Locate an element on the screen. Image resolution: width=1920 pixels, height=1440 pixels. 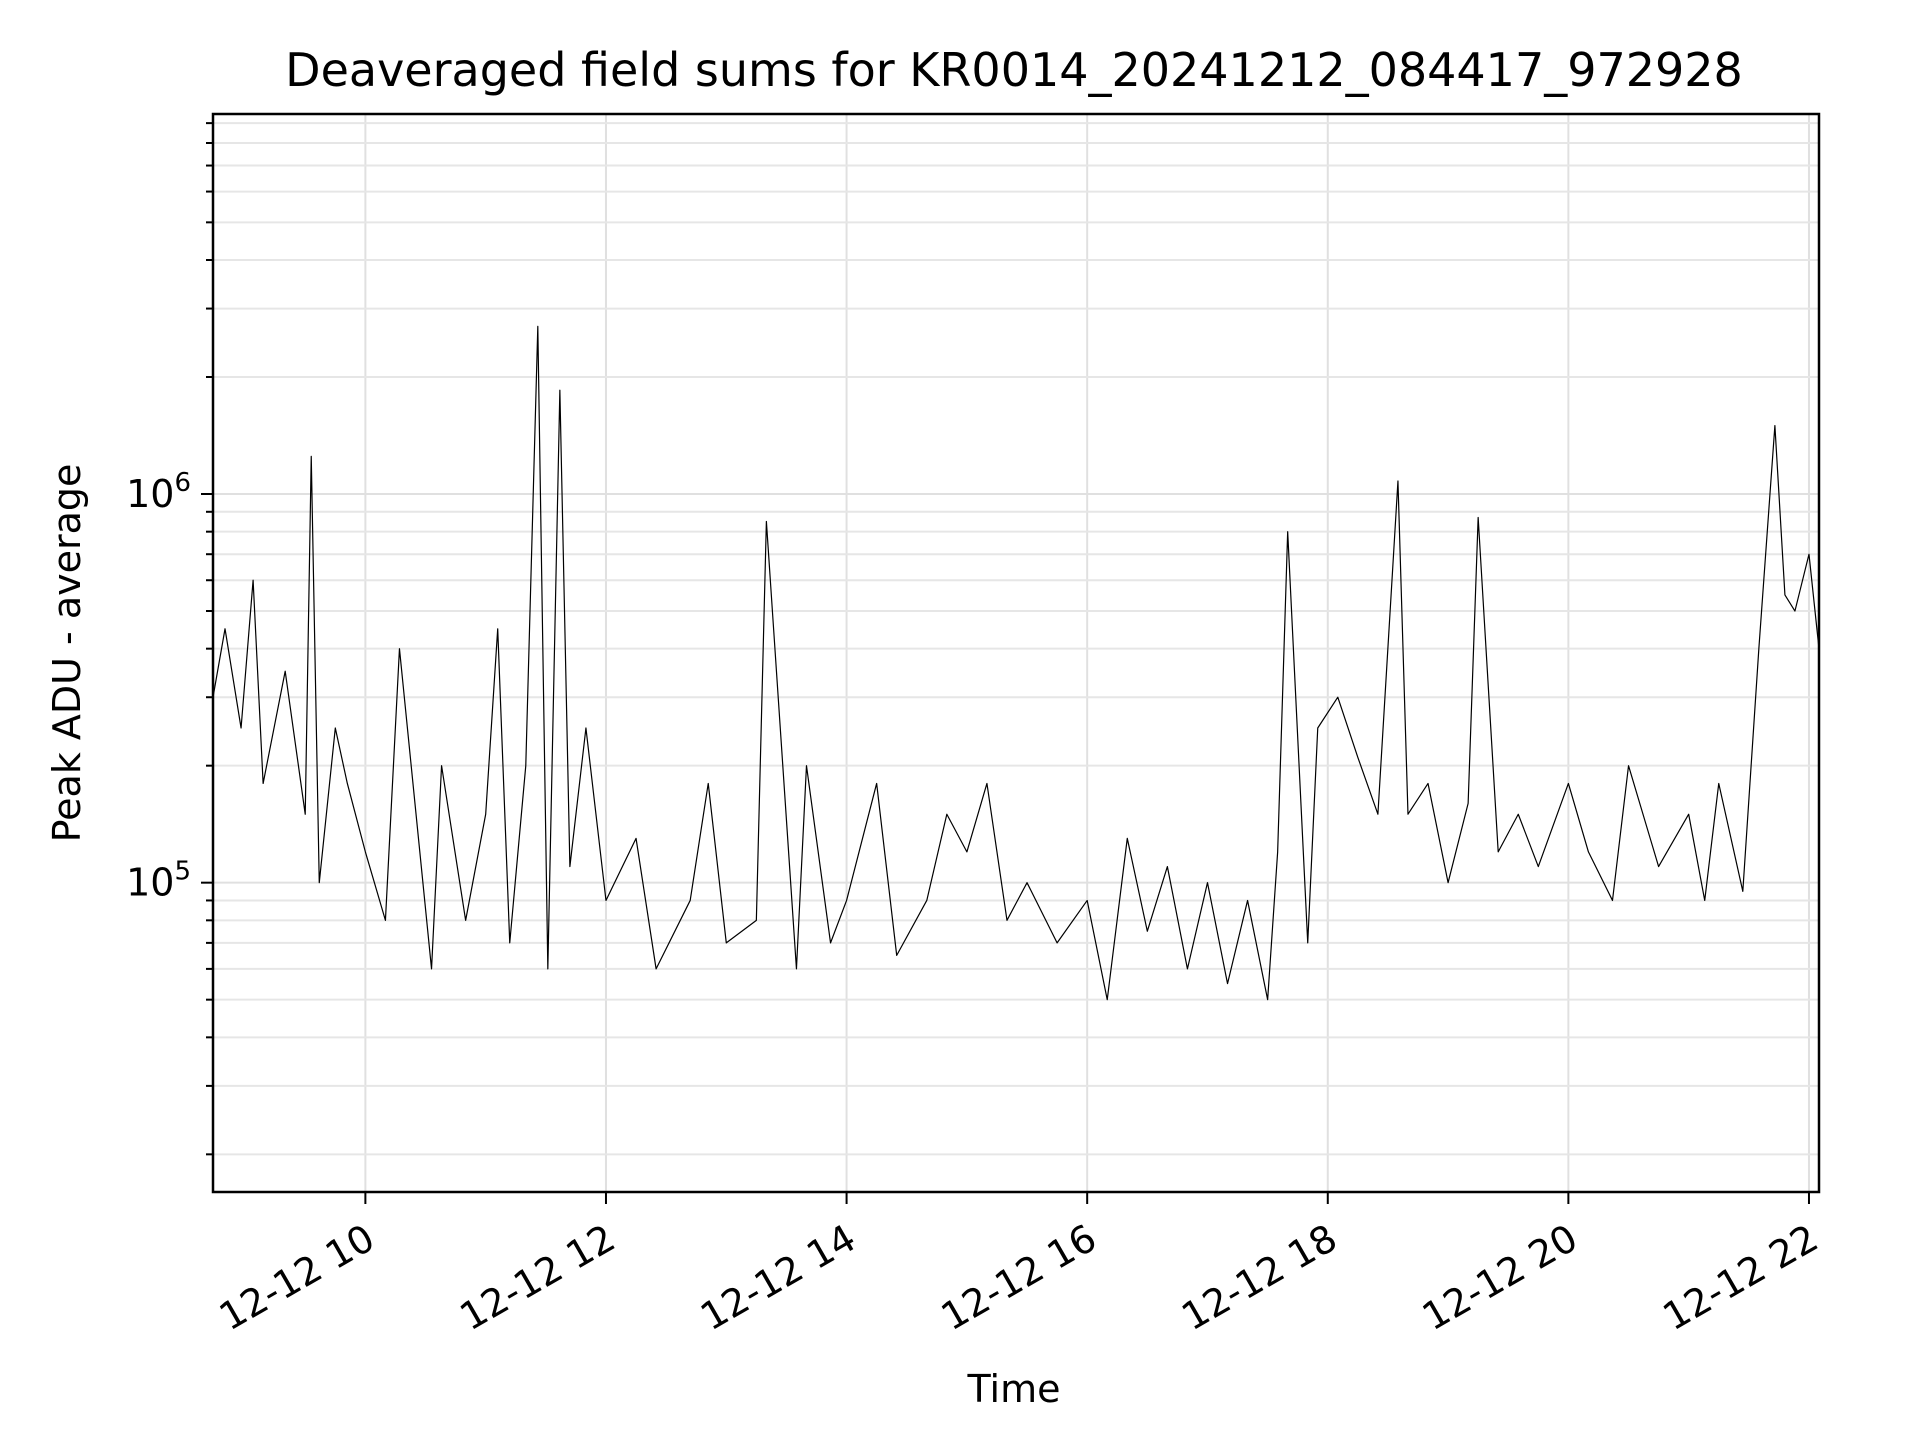
x-tick-label: 12-12 18 is located at coordinates (1259, 1278).